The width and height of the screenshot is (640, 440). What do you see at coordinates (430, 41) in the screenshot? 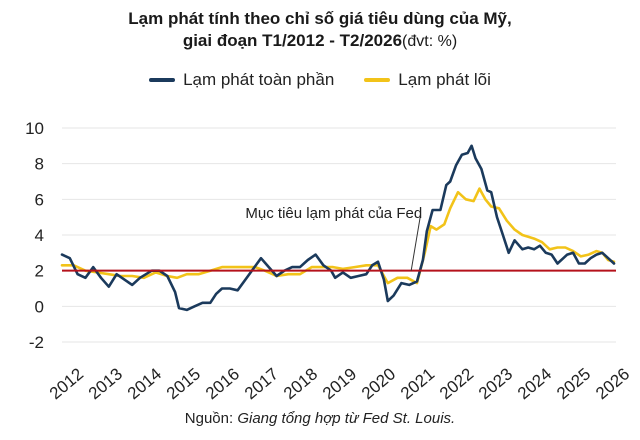
I see `title-unit: (đvt: %)` at bounding box center [430, 41].